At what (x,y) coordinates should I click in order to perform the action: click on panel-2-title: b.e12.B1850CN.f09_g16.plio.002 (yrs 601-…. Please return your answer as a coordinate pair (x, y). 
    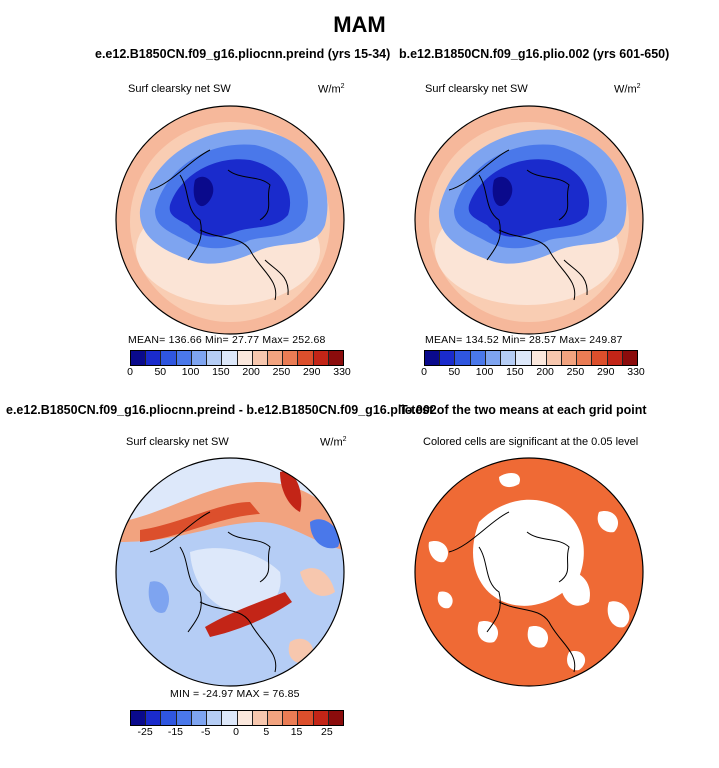
    Looking at the image, I should click on (534, 54).